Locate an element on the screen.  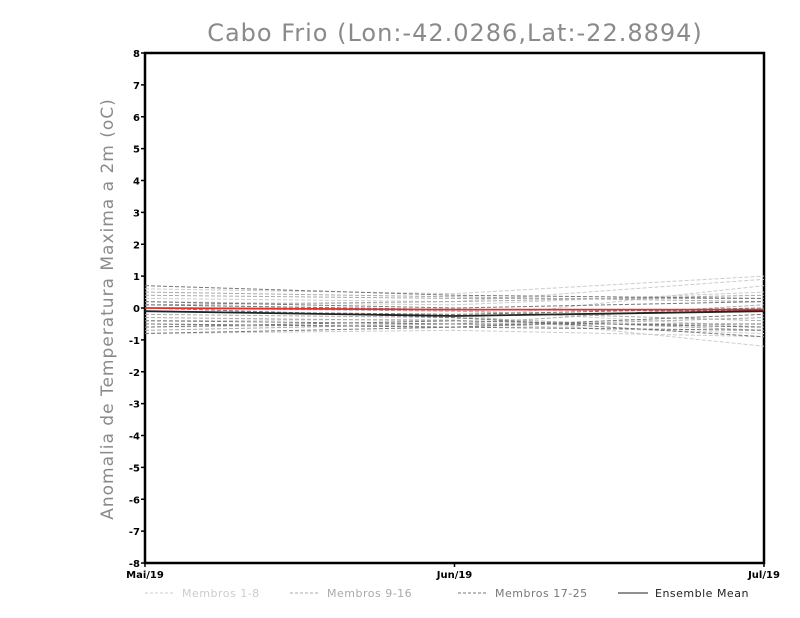
y-tick-label: -4 is located at coordinates (134, 437).